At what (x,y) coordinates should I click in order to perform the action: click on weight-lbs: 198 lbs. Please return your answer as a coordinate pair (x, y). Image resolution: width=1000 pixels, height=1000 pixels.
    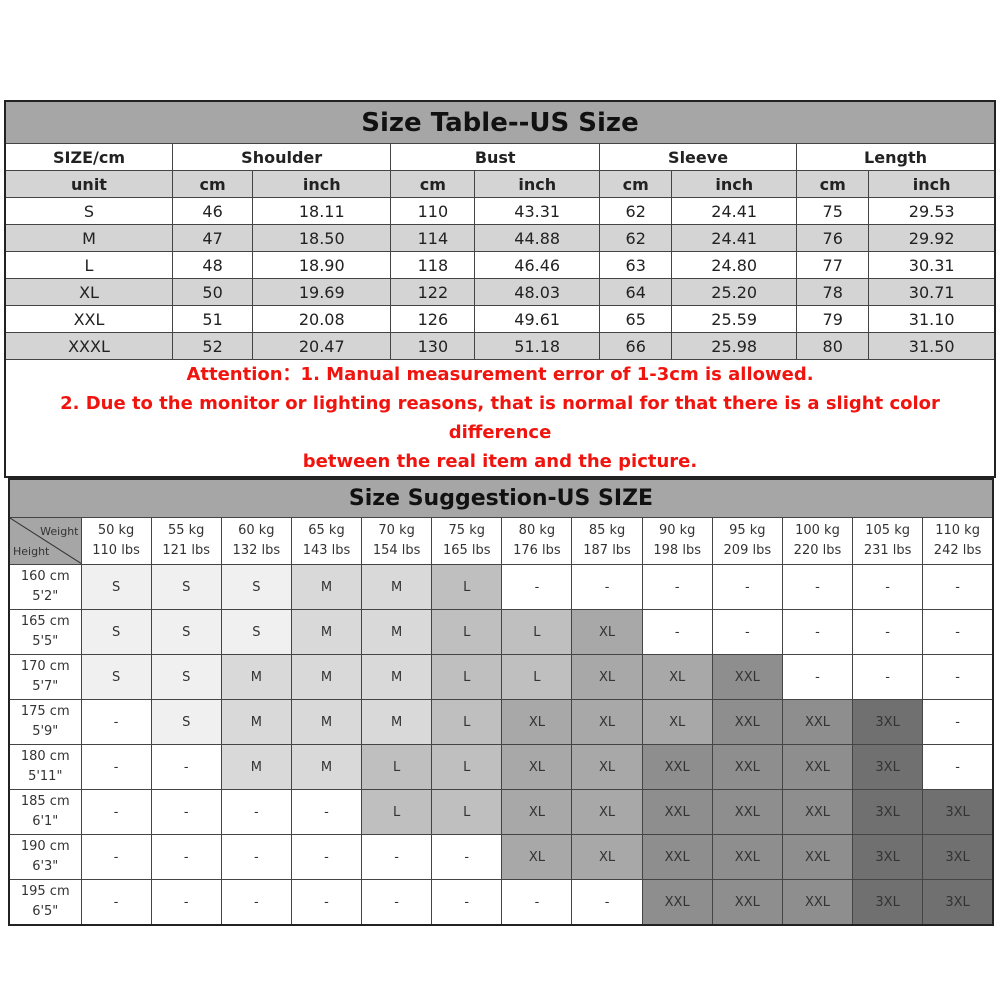
    Looking at the image, I should click on (677, 550).